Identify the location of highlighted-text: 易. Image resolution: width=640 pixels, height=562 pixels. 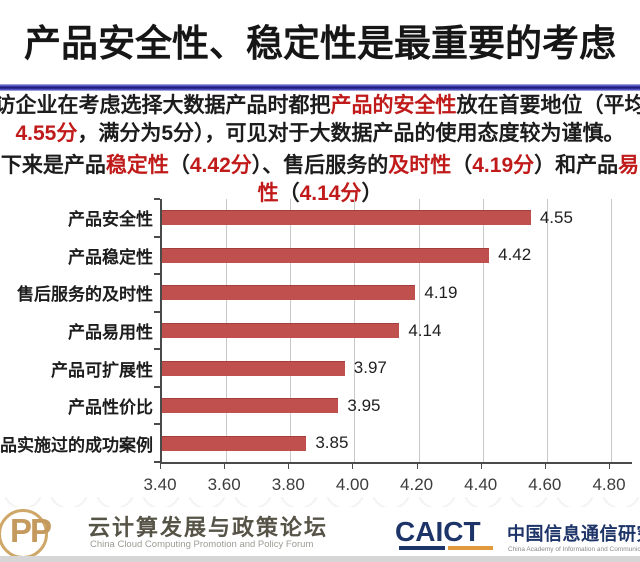
(629, 165).